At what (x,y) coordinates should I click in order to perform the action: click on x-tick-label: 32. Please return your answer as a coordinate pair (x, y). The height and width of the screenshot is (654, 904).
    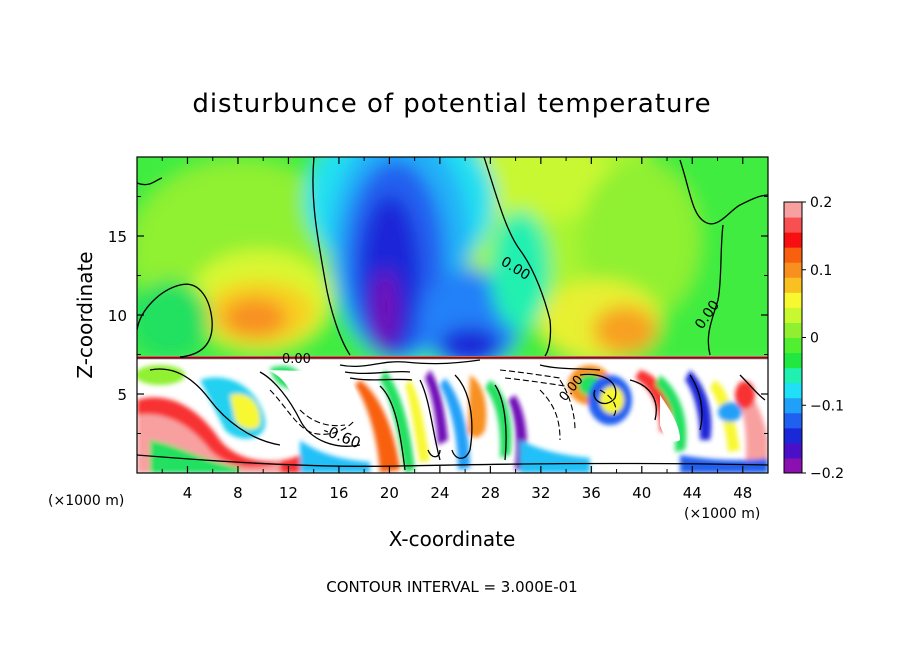
    Looking at the image, I should click on (540, 493).